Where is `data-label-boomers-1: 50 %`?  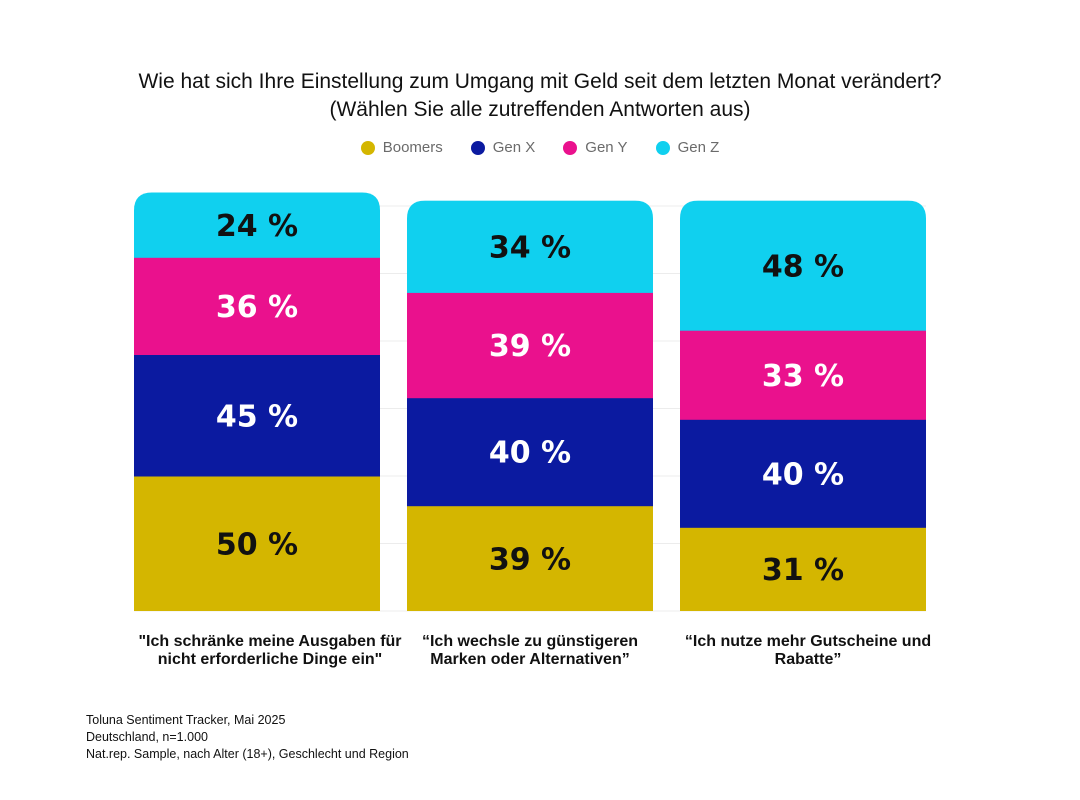
data-label-boomers-1: 50 % is located at coordinates (257, 545).